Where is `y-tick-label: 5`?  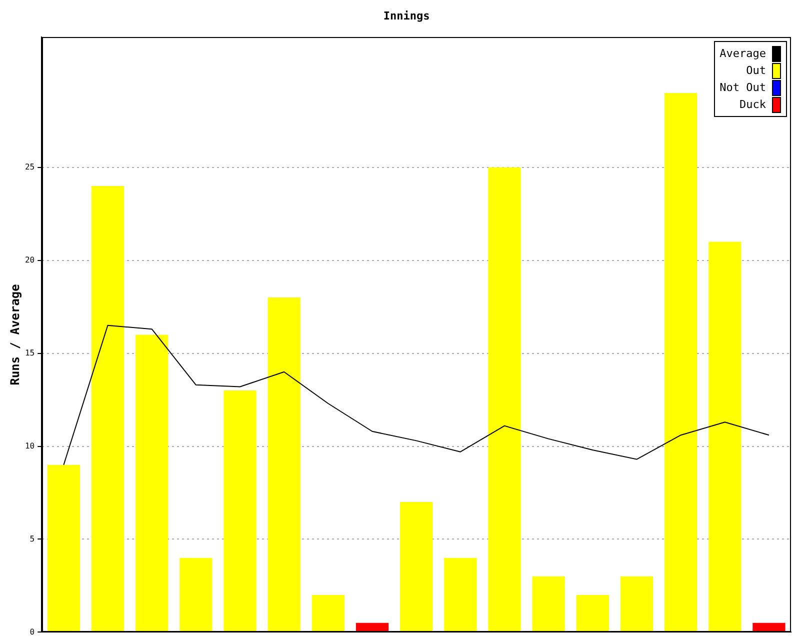
y-tick-label: 5 is located at coordinates (32, 539).